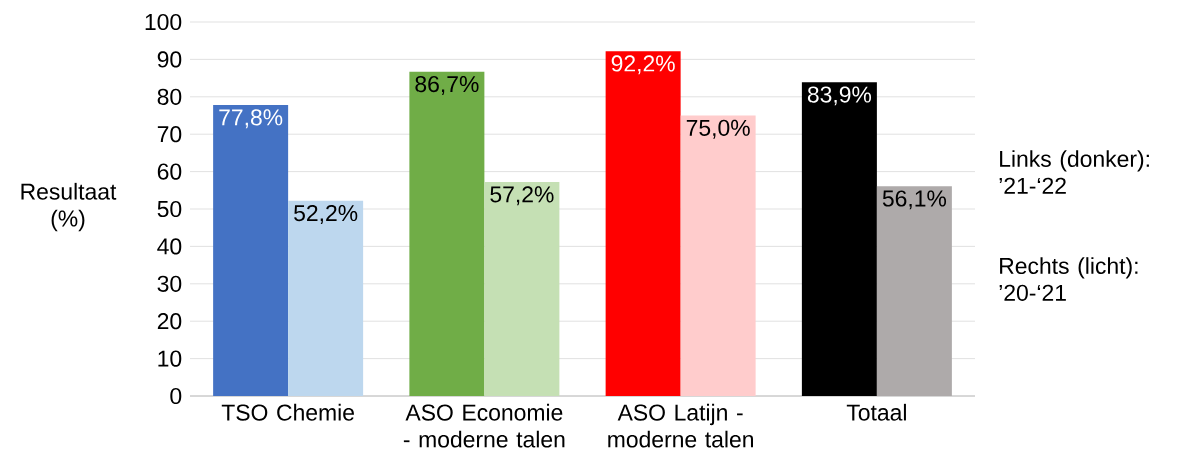 This screenshot has width=1186, height=464. Describe the element at coordinates (914, 200) in the screenshot. I see `data-label: 56,1%` at that location.